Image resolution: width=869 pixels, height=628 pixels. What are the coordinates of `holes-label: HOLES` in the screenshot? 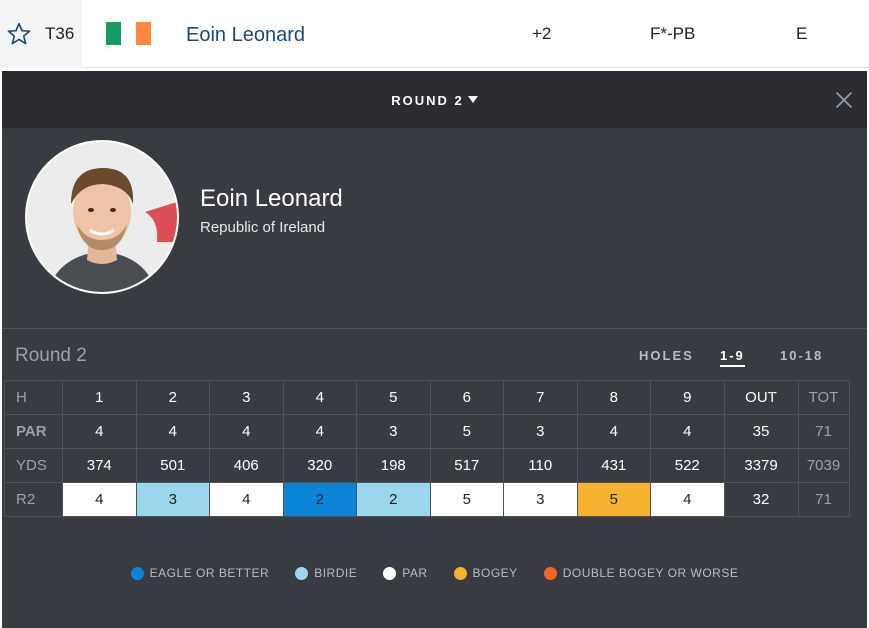 It's located at (666, 355).